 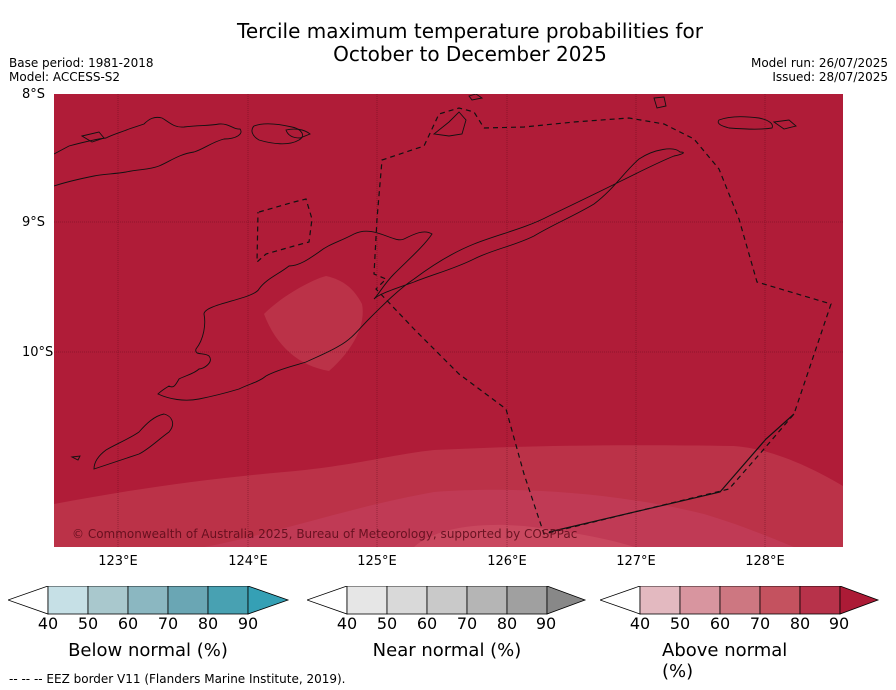 What do you see at coordinates (48, 623) in the screenshot?
I see `cb-below-tick-40: 40` at bounding box center [48, 623].